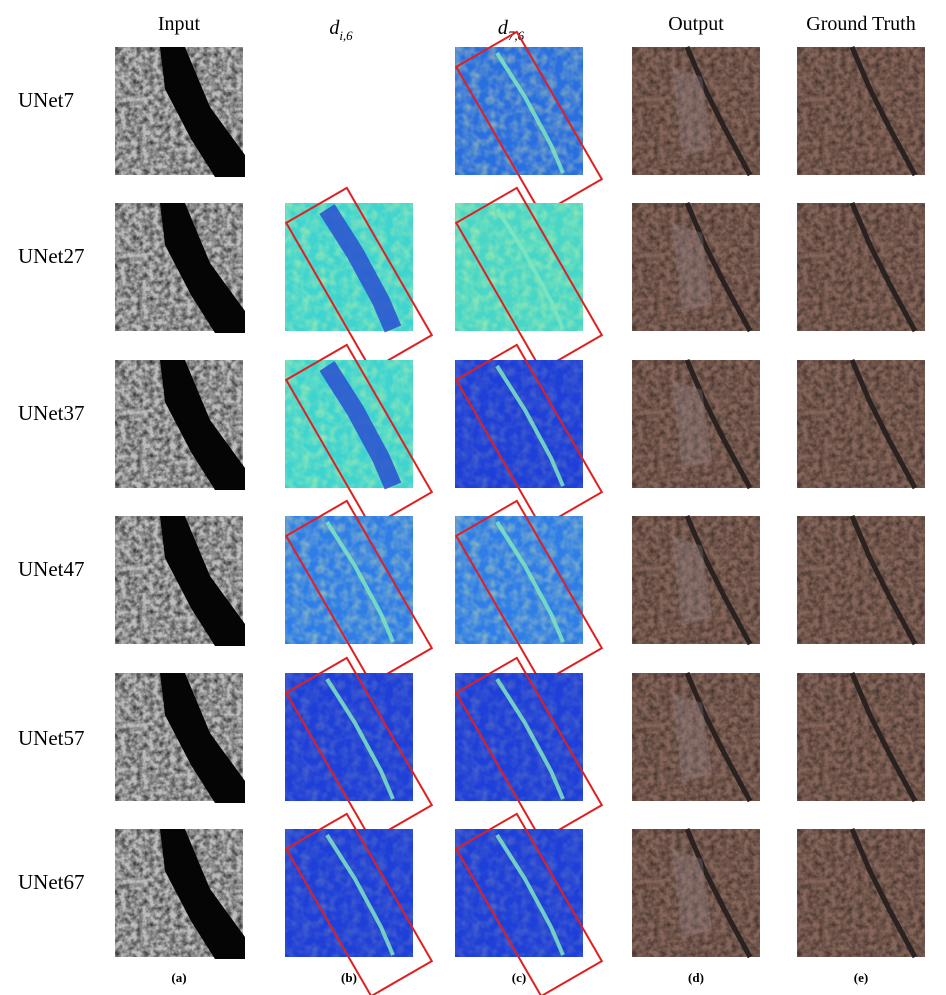 The width and height of the screenshot is (946, 995). What do you see at coordinates (51, 738) in the screenshot?
I see `row-label: UNet57` at bounding box center [51, 738].